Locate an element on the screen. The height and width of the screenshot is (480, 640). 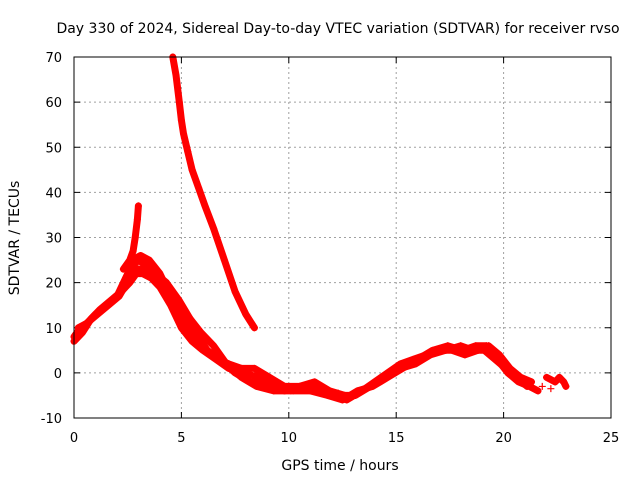
y-tick-label: 60 is located at coordinates (53, 103).